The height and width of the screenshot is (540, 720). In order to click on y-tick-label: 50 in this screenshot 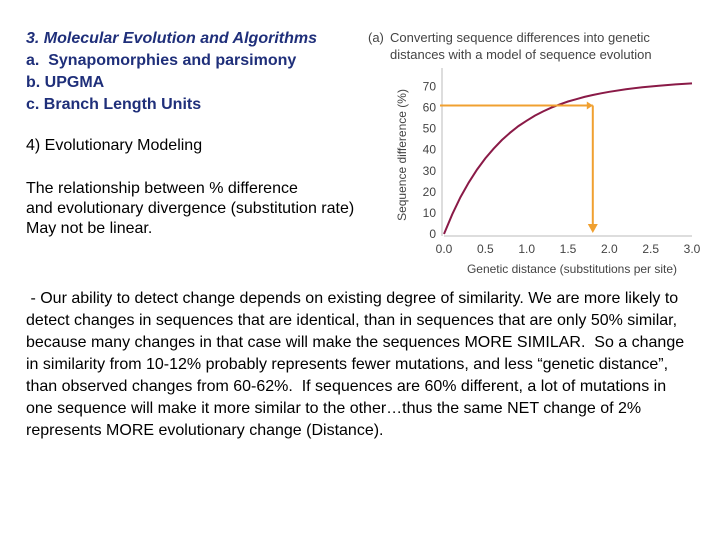, I will do `click(430, 129)`.